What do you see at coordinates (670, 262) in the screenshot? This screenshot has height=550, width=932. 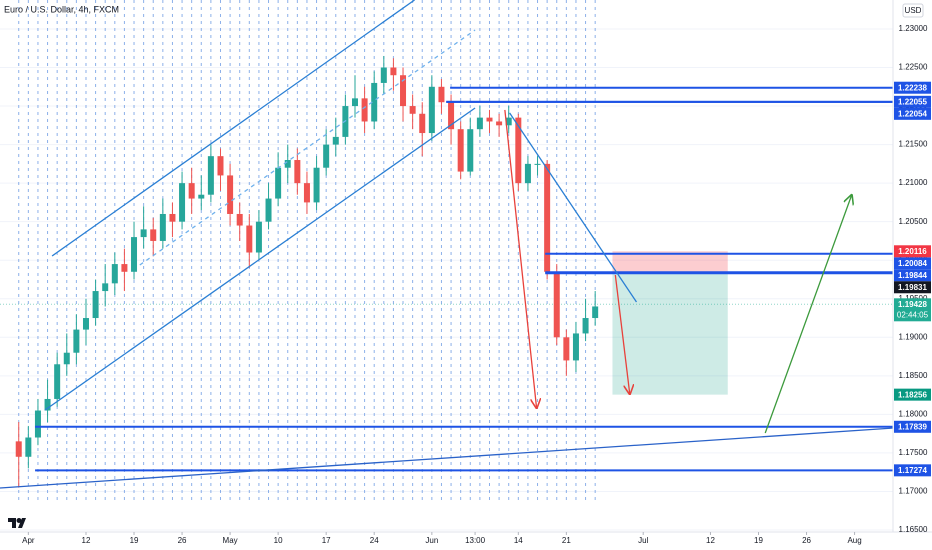 I see `stop-zone` at bounding box center [670, 262].